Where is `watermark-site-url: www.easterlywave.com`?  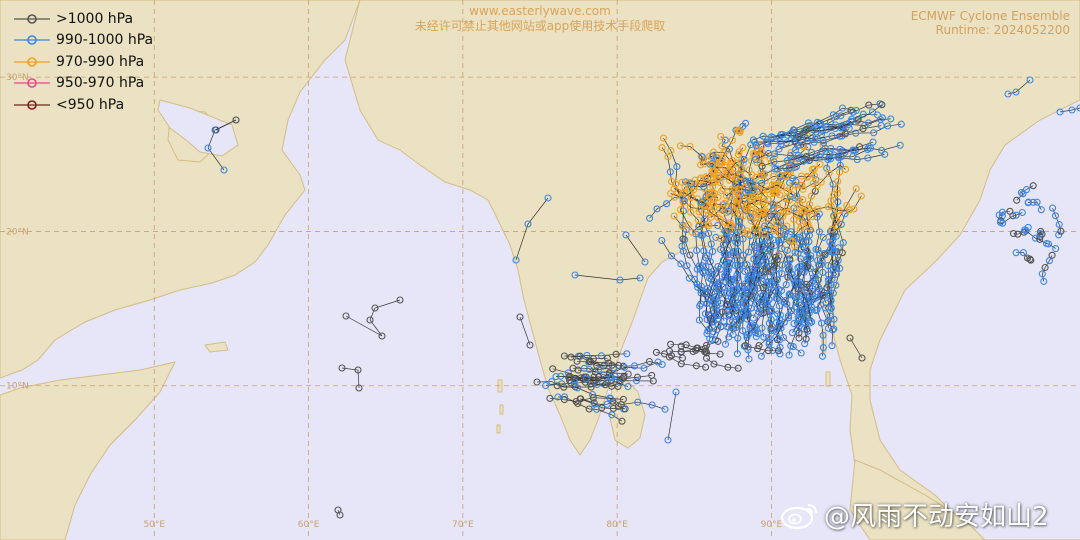 watermark-site-url: www.easterlywave.com is located at coordinates (540, 11).